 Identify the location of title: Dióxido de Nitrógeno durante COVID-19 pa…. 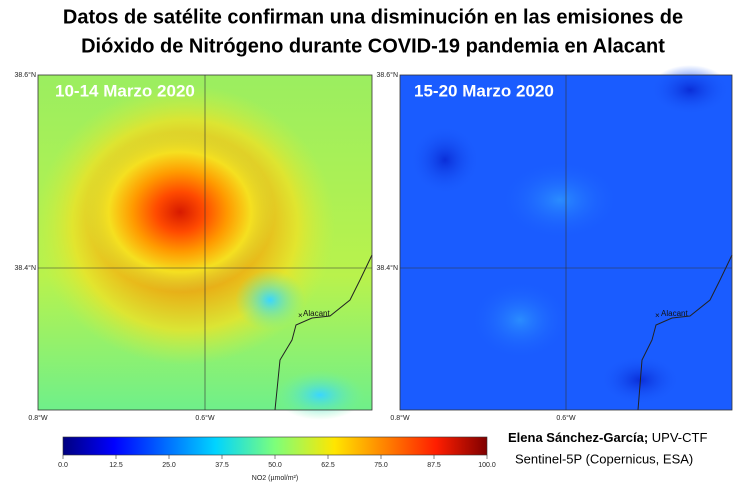
(373, 46).